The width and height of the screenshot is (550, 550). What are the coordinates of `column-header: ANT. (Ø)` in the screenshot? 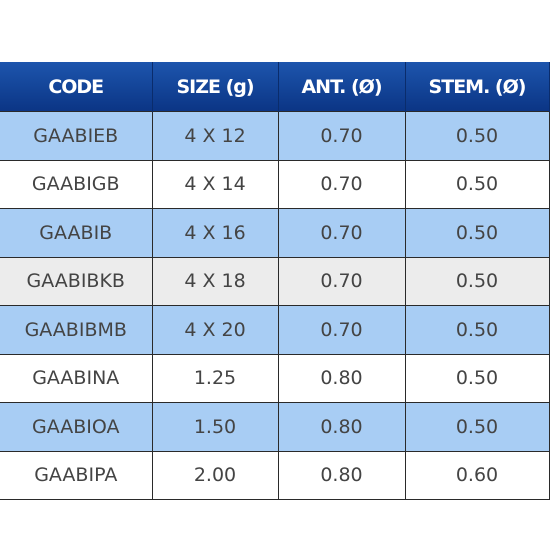 It's located at (341, 87).